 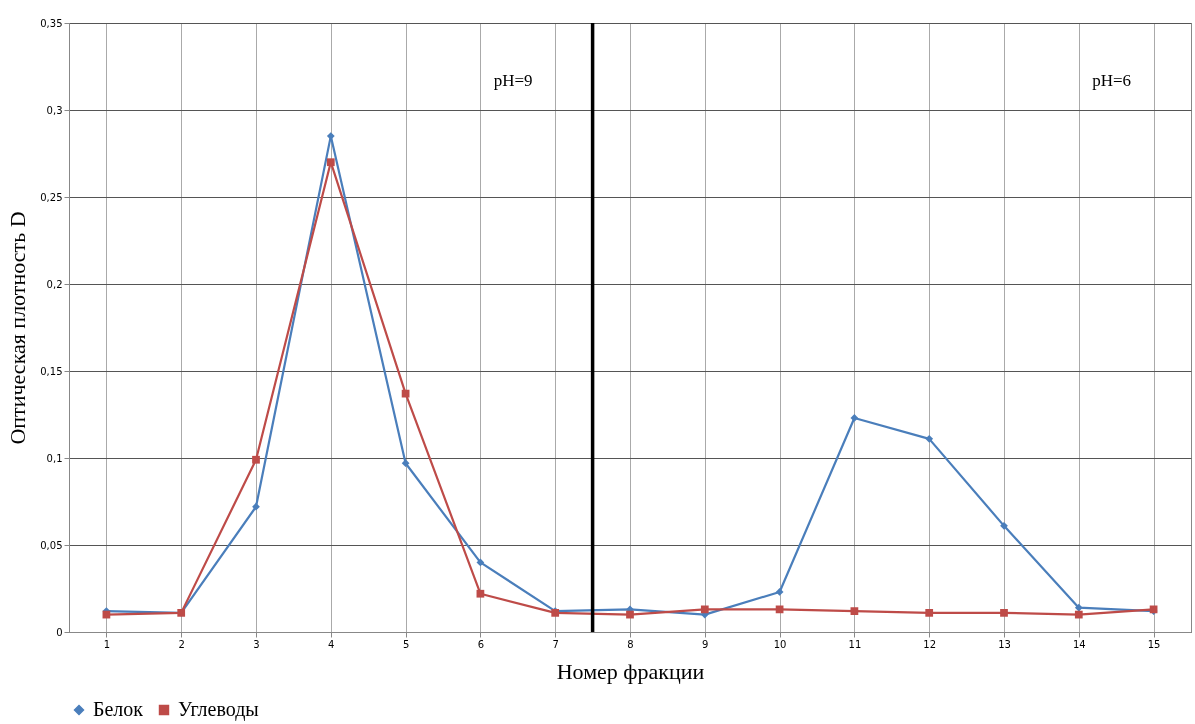 What do you see at coordinates (630, 671) in the screenshot?
I see `x-axis-title: Номер фракции` at bounding box center [630, 671].